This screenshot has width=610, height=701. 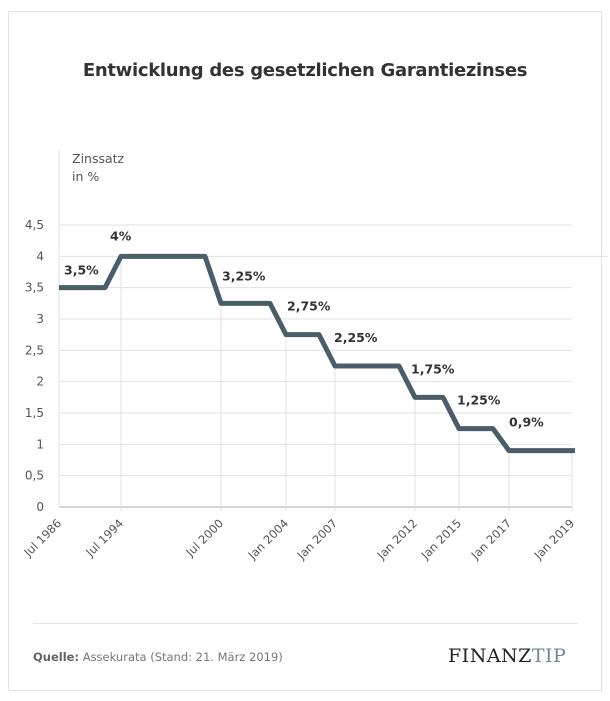 What do you see at coordinates (40, 382) in the screenshot?
I see `y-tick-label: 2` at bounding box center [40, 382].